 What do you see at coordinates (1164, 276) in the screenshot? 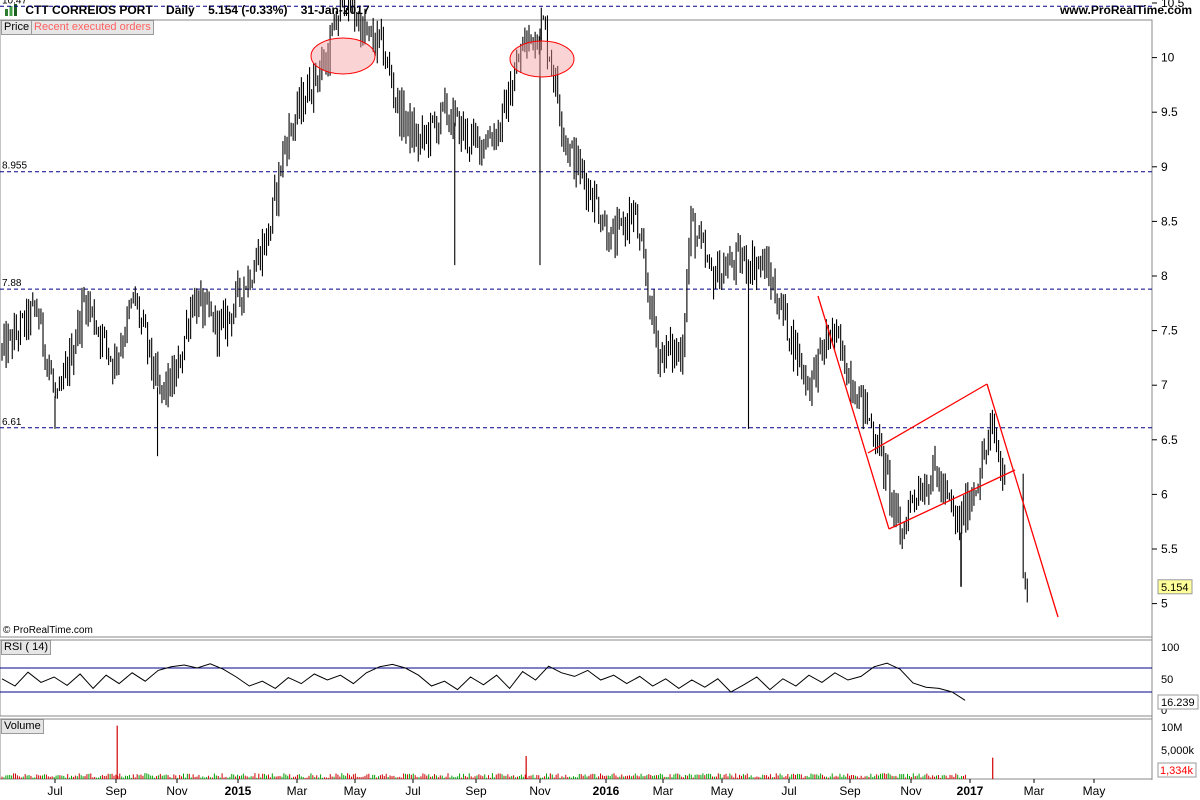
I see `price-tick-label: 8` at bounding box center [1164, 276].